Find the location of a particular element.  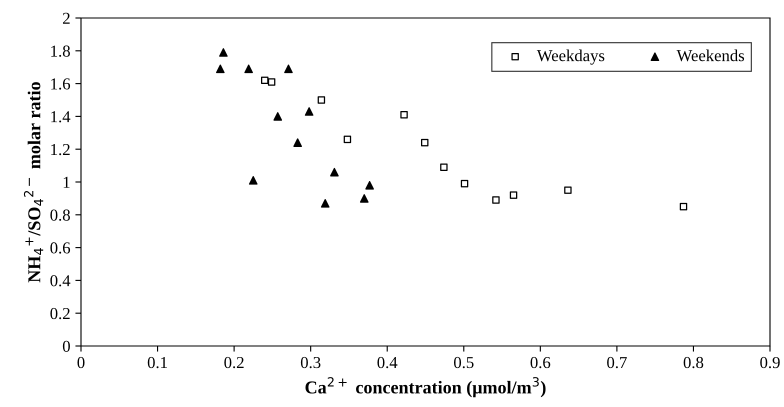

x-tick-label: 0.1 is located at coordinates (157, 362).